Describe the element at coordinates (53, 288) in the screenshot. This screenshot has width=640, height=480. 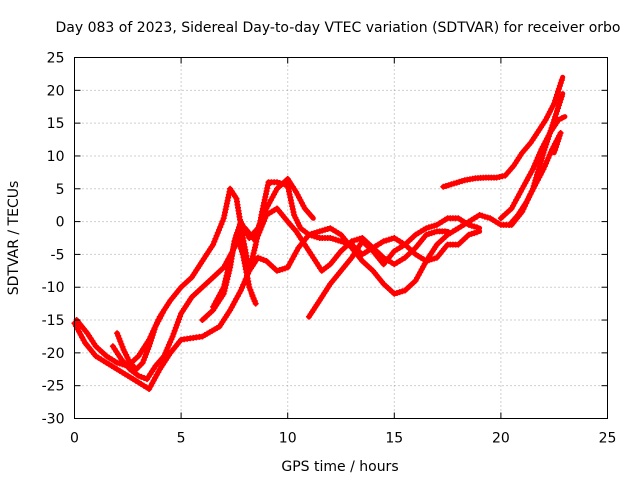
I see `y-tick-label: -10` at that location.